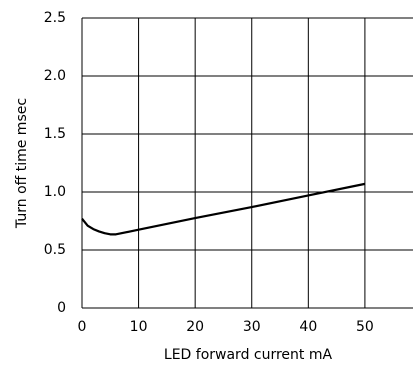  I want to click on x-tick-label: 0, so click(82, 327).